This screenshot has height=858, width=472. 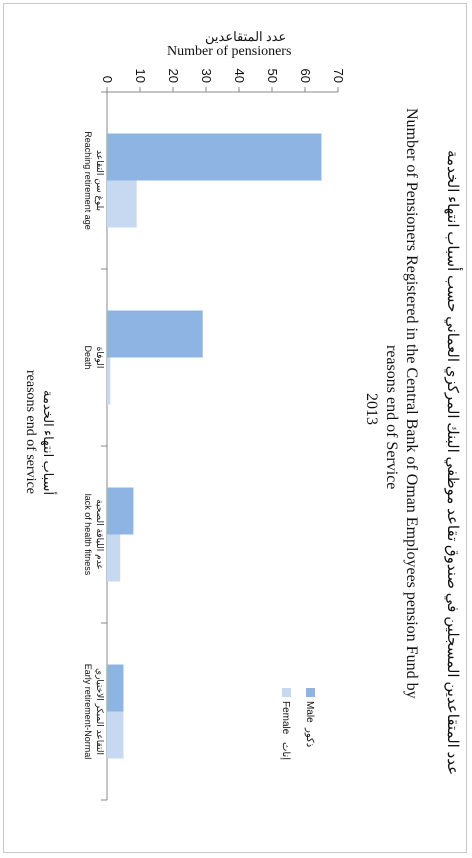 What do you see at coordinates (310, 692) in the screenshot?
I see `legend-swatch-male` at bounding box center [310, 692].